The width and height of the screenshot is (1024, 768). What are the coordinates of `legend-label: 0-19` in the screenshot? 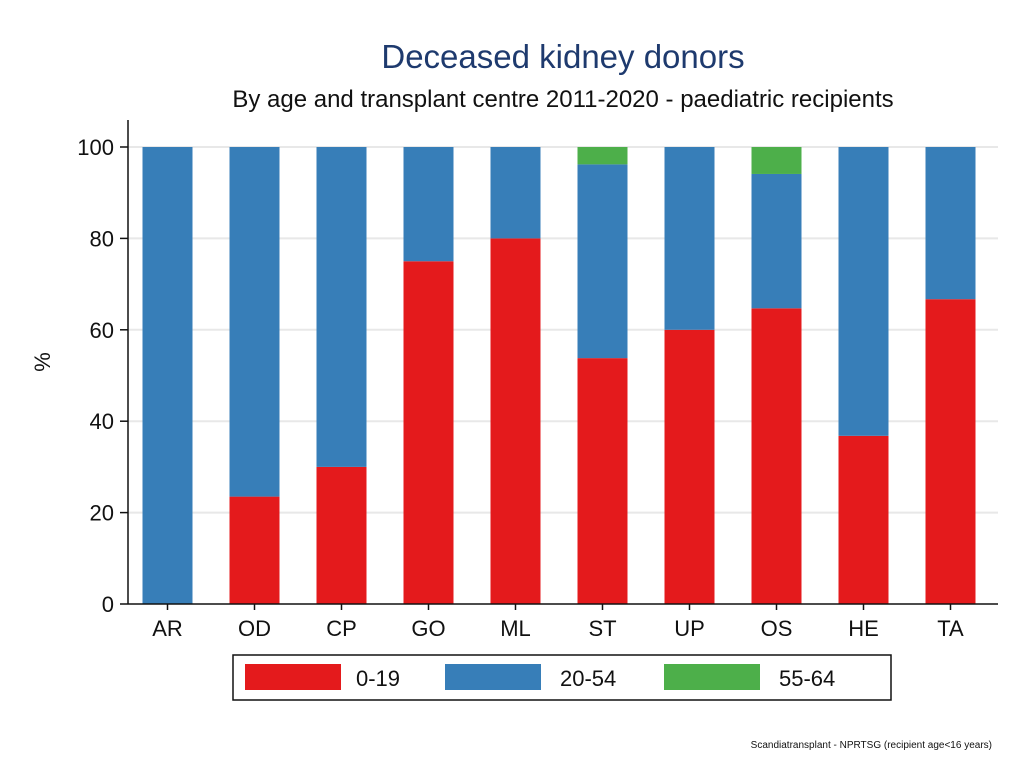 It's located at (378, 678).